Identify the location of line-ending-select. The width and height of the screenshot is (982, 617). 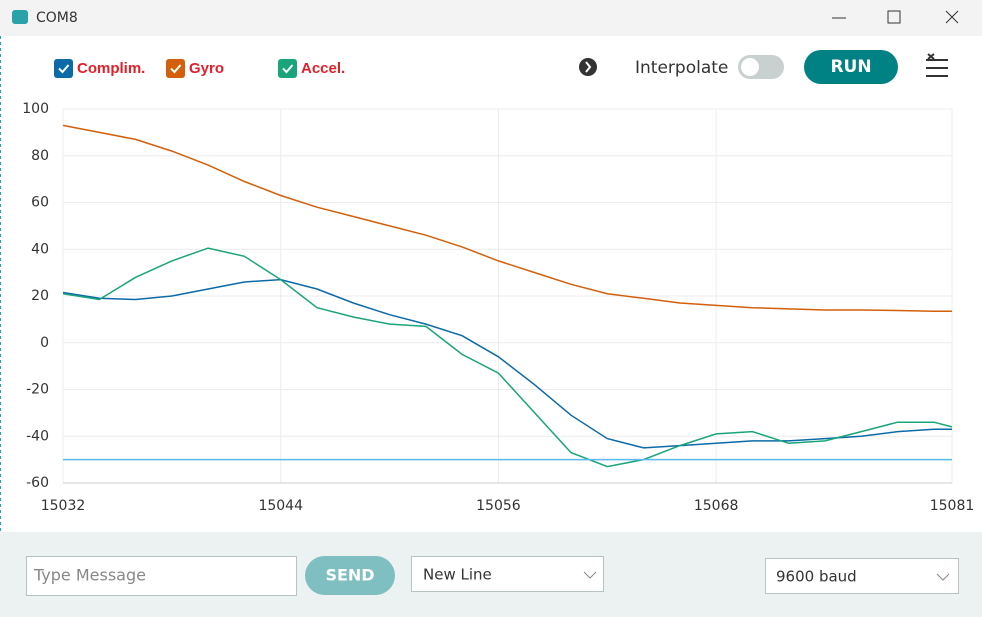
(507, 574).